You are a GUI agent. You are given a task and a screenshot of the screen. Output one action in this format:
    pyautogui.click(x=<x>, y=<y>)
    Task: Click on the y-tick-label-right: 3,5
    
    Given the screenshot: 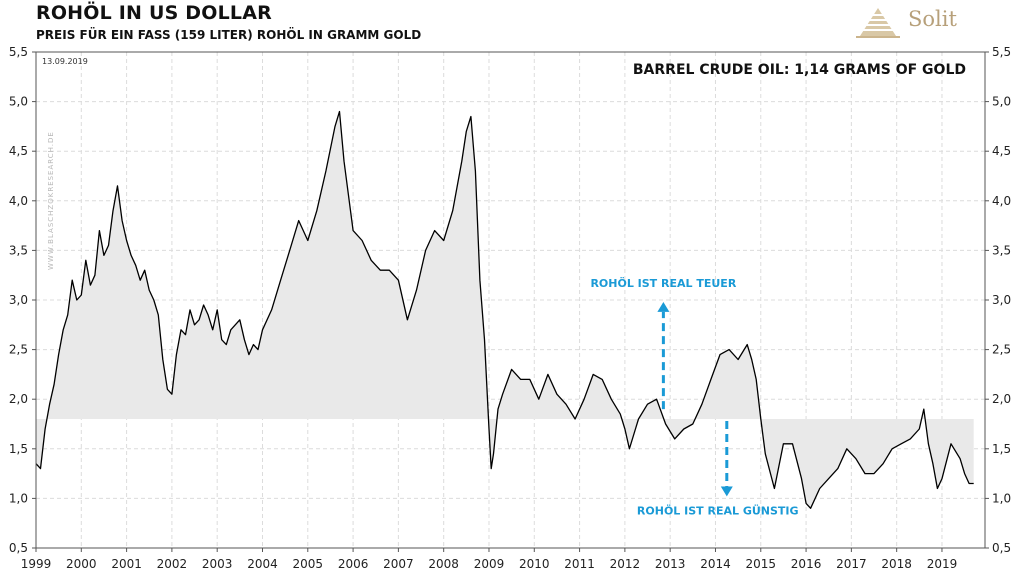 What is the action you would take?
    pyautogui.click(x=1001, y=250)
    